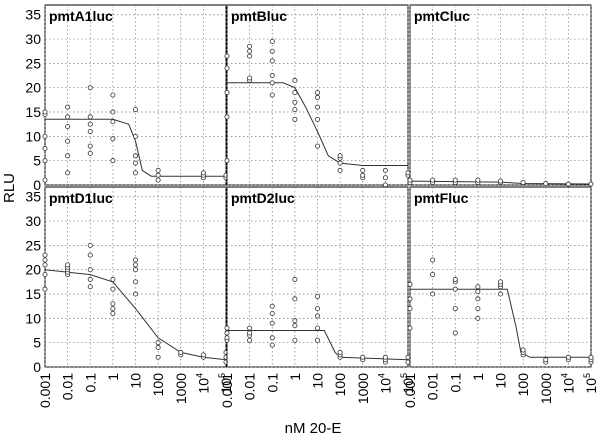 This screenshot has height=439, width=600. Describe the element at coordinates (33, 270) in the screenshot. I see `y-tick-label: 20` at that location.